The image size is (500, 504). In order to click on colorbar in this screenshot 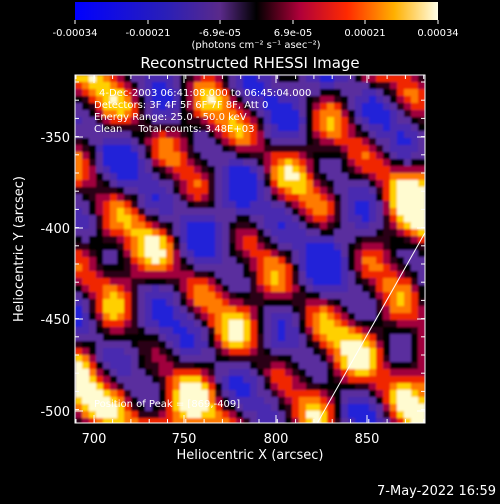, I will do `click(256, 11)`.